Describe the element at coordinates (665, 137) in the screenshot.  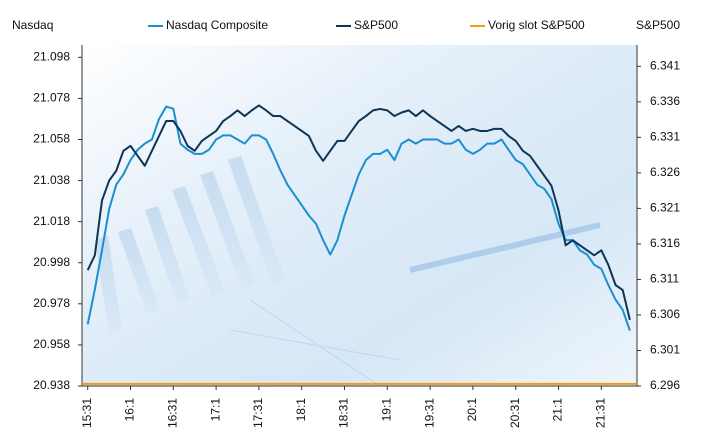
I see `y2-tick-label: 6.331` at that location.